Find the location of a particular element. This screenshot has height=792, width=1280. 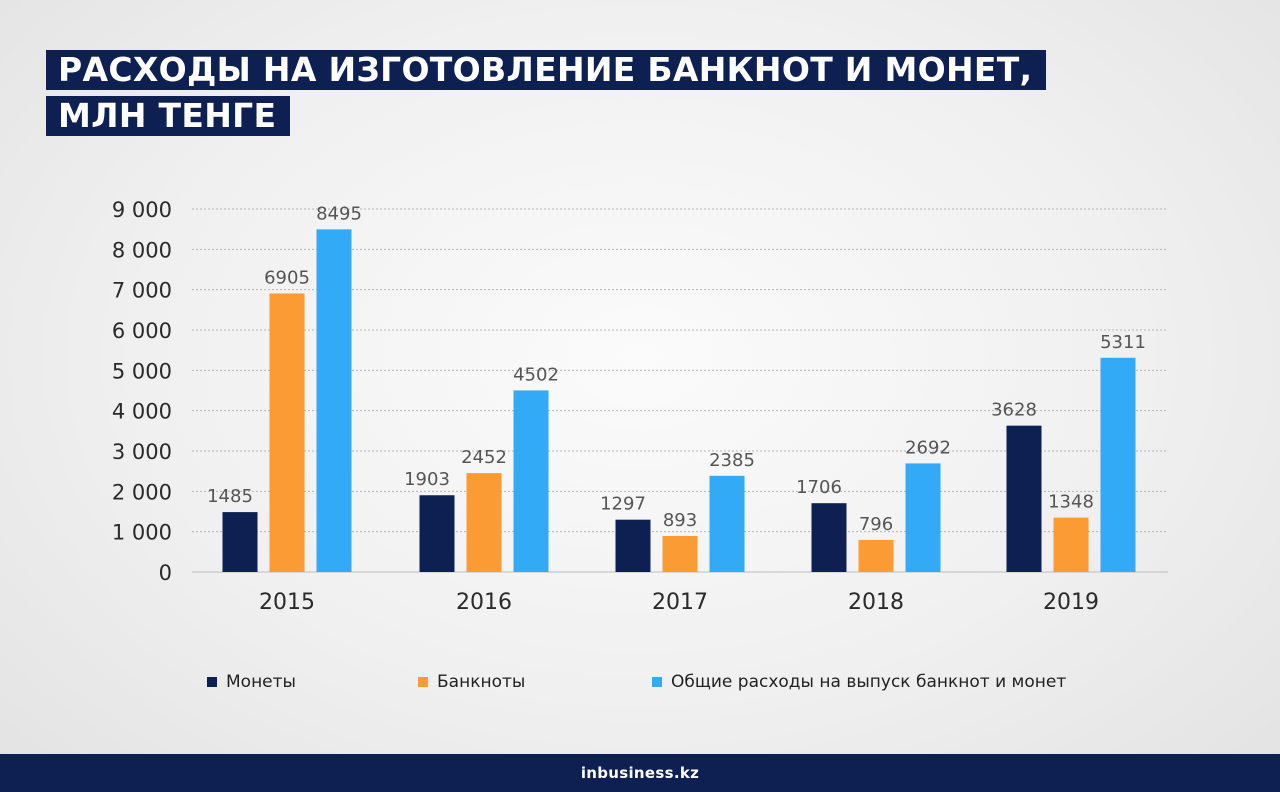

y-tick-label: 7 000 is located at coordinates (142, 291).